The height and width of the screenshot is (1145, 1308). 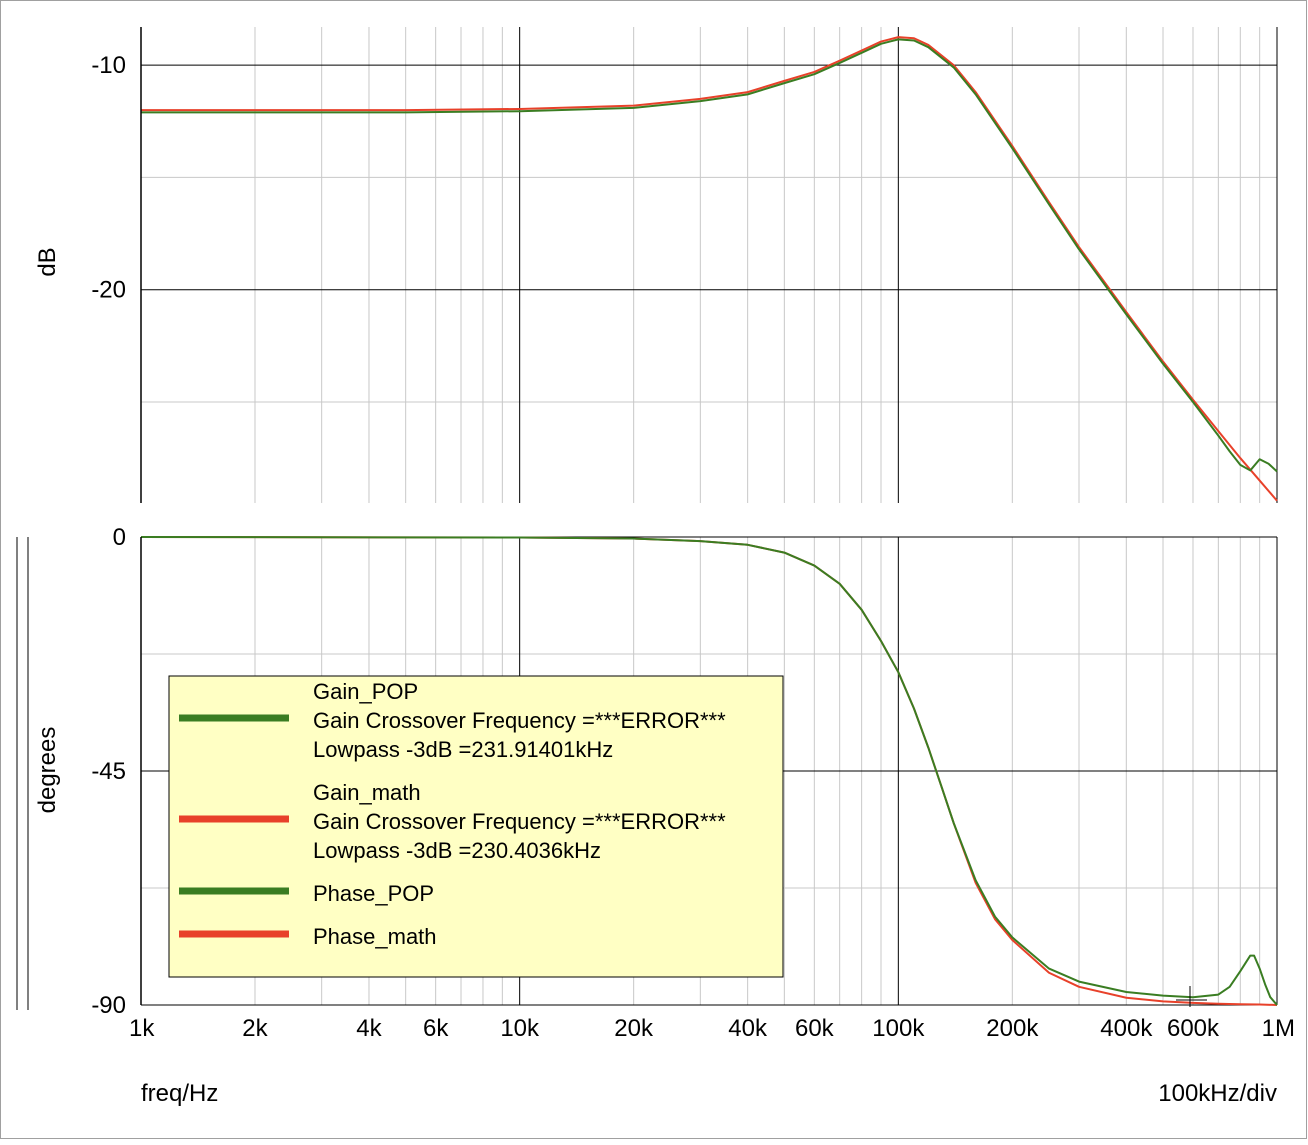 I want to click on legend-entry-text: Phase_POP, so click(x=373, y=893).